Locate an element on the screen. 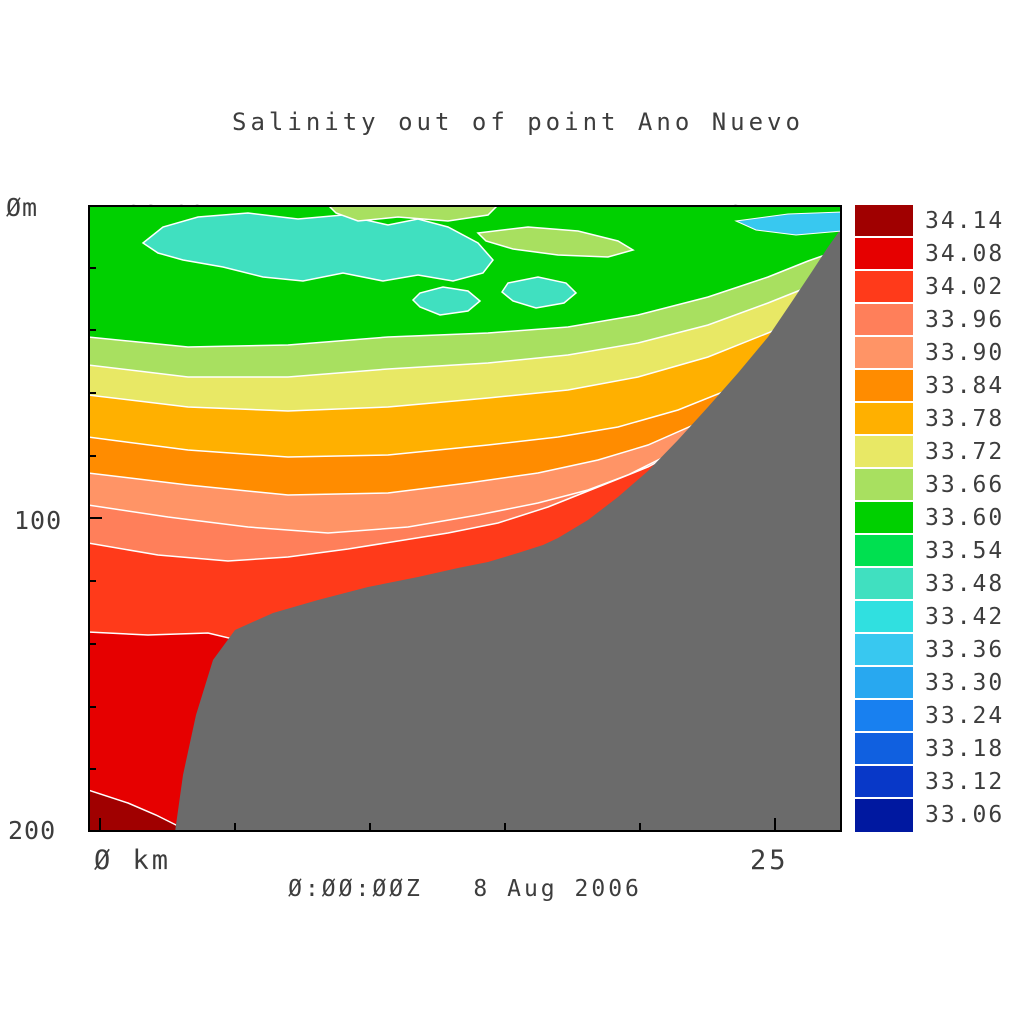  colorbar-row: 33.12 is located at coordinates (939, 782).